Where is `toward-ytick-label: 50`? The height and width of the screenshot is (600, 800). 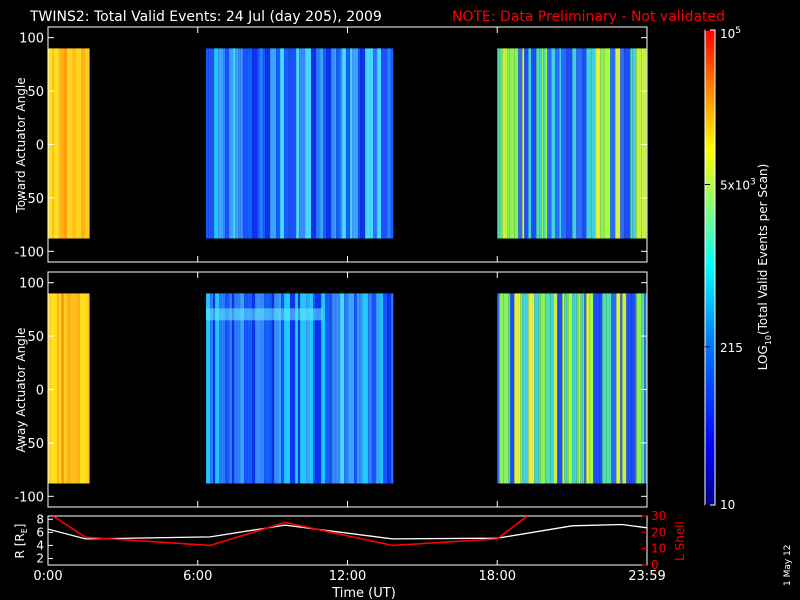
toward-ytick-label: 50 is located at coordinates (35, 92).